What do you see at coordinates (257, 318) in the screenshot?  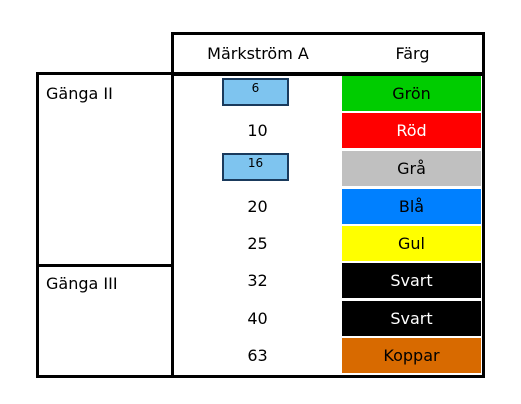 I see `fuse-current: 40` at bounding box center [257, 318].